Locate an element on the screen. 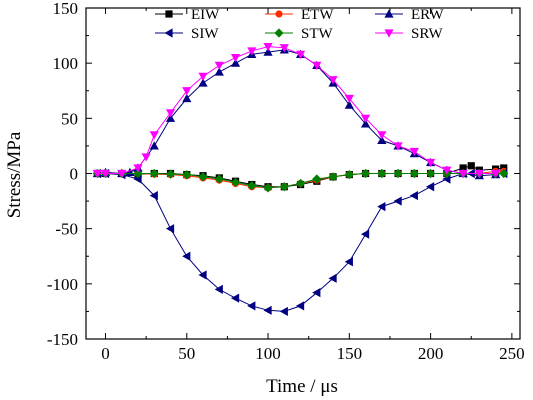  y-tick-label-4: 50 is located at coordinates (69, 118).